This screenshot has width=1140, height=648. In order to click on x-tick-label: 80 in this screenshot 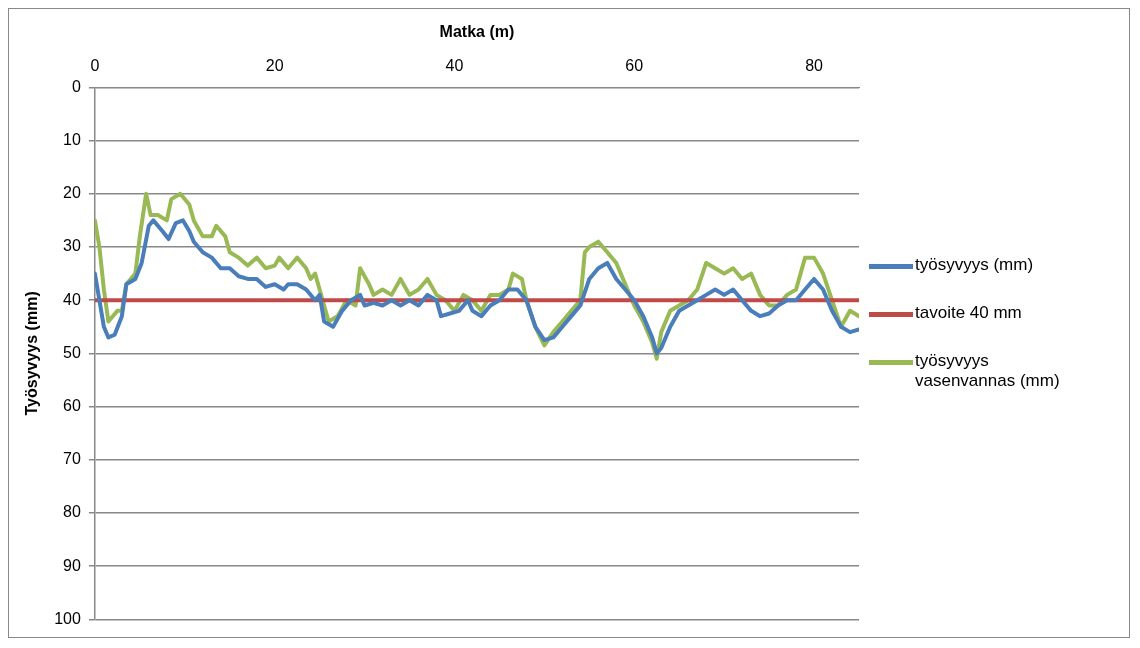, I will do `click(814, 66)`.